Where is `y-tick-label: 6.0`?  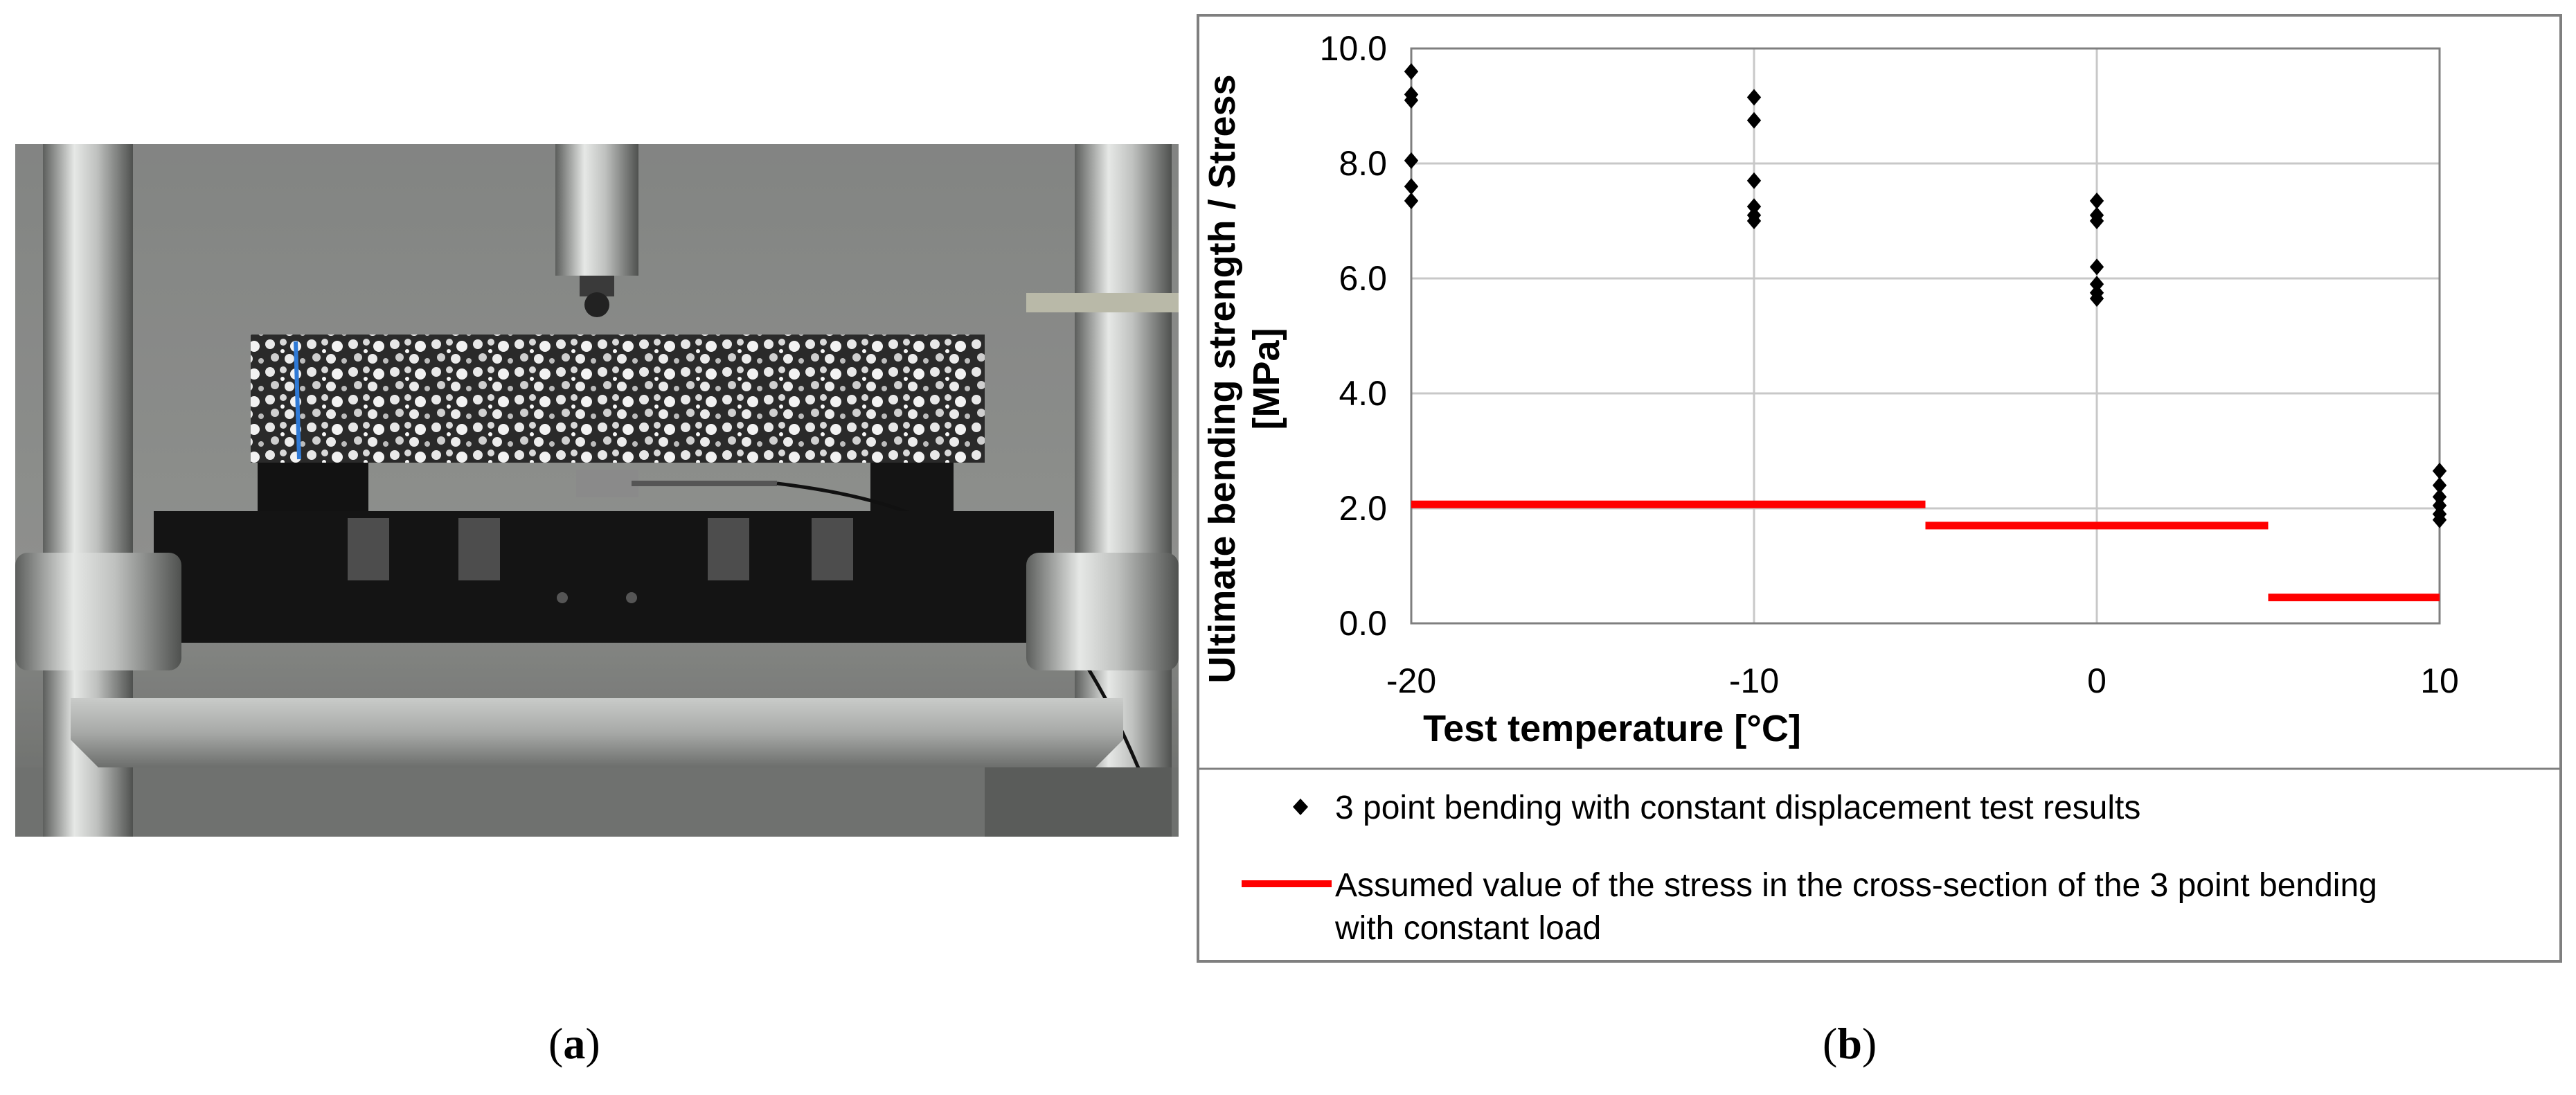 y-tick-label: 6.0 is located at coordinates (1363, 278).